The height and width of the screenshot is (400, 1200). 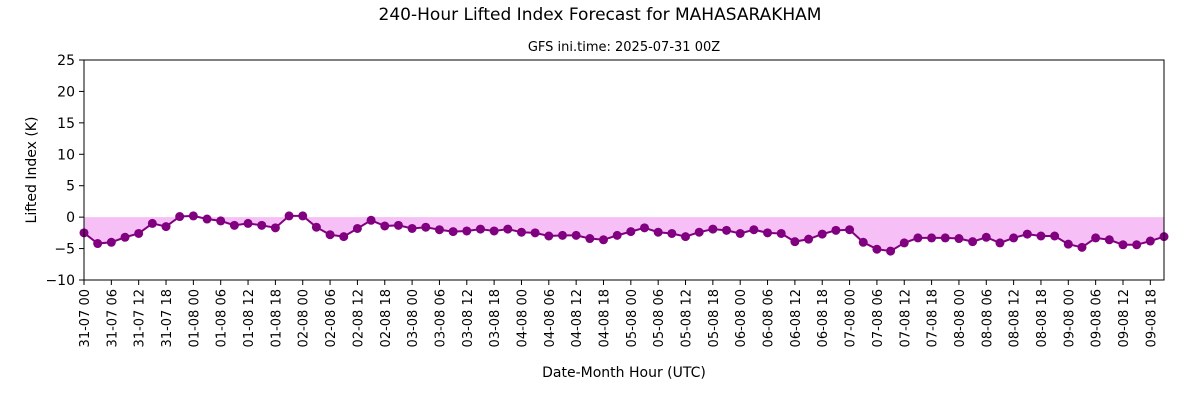 I want to click on x-tick-label: 02-08 18, so click(x=386, y=318).